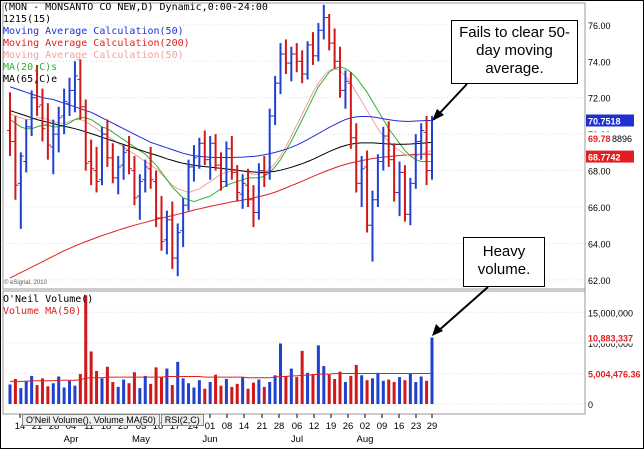 This screenshot has height=454, width=644. What do you see at coordinates (91, 420) in the screenshot?
I see `tab-volume: O'Neil Volume(), Volume MA(50)` at bounding box center [91, 420].